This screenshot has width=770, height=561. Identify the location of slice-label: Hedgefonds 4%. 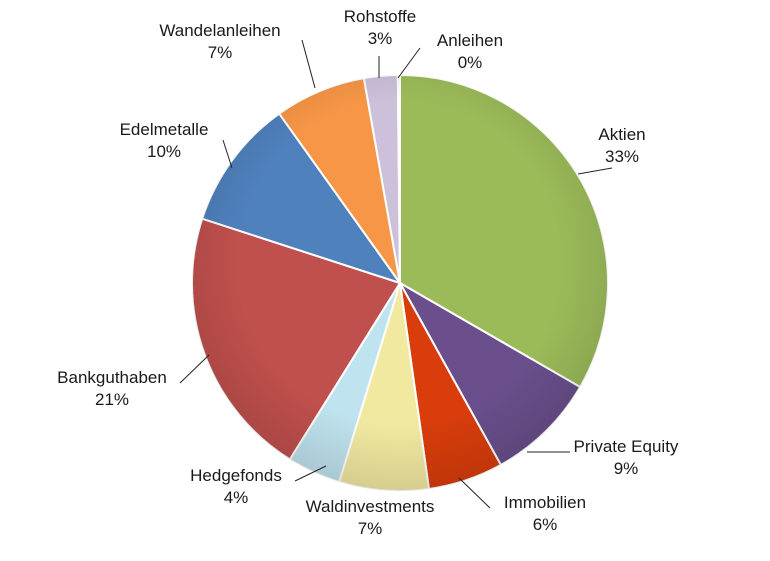
(236, 486).